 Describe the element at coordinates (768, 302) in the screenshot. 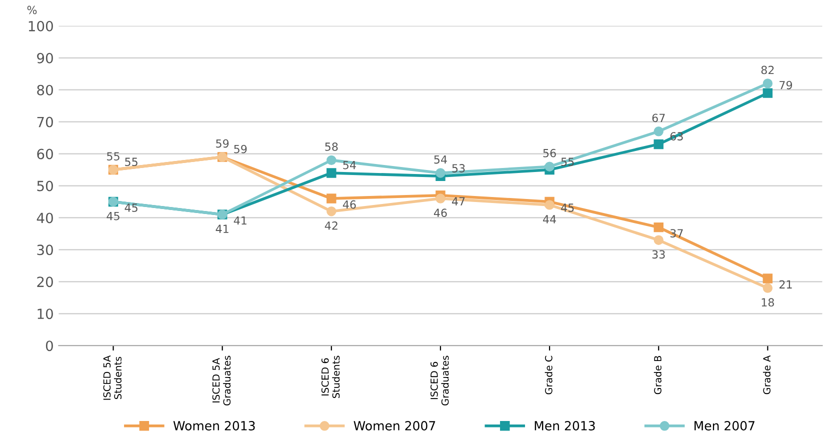

I see `data-label: 18` at that location.